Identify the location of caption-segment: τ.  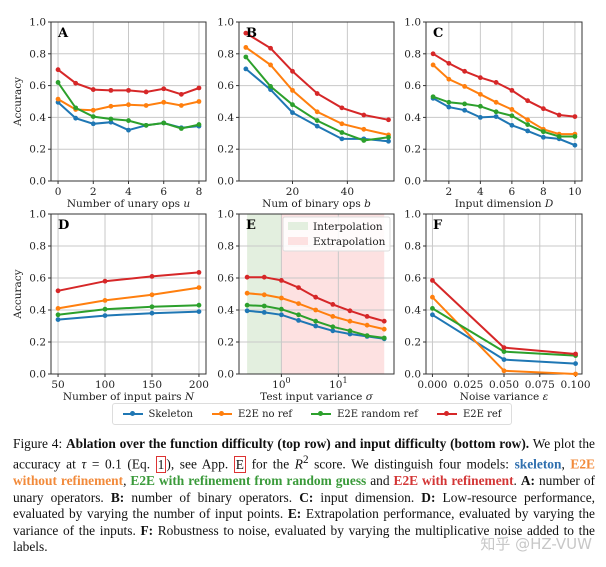
(84, 464).